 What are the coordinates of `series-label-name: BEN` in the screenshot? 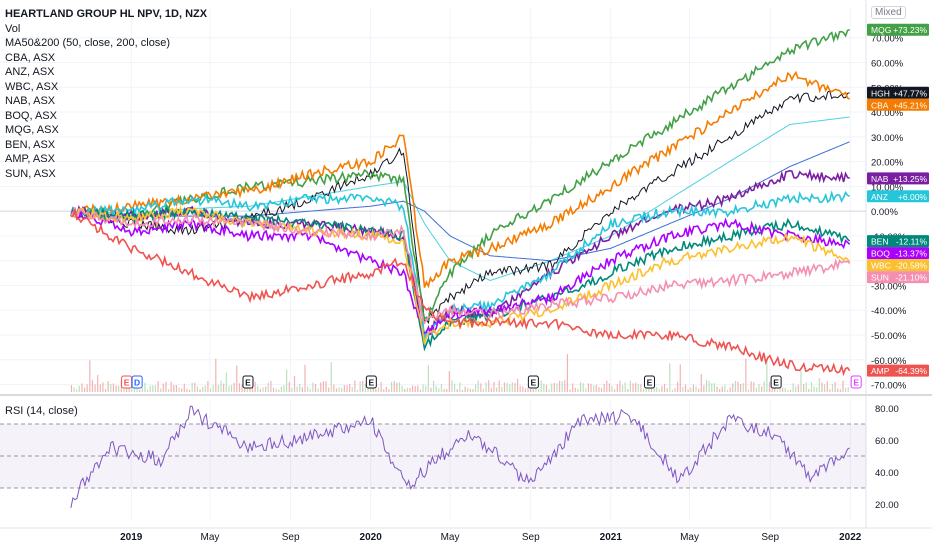 It's located at (879, 242).